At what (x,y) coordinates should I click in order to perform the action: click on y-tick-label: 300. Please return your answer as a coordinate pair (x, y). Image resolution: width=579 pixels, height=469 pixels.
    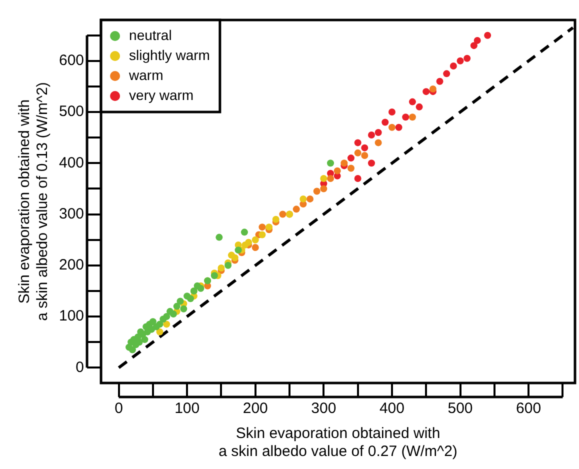
    Looking at the image, I should click on (71, 213).